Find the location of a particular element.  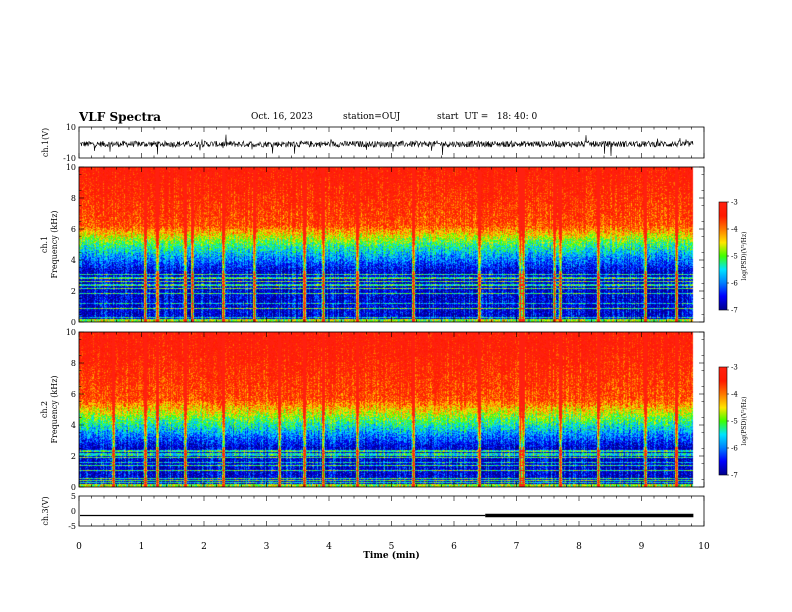

x-tick-label: 7 is located at coordinates (517, 547).